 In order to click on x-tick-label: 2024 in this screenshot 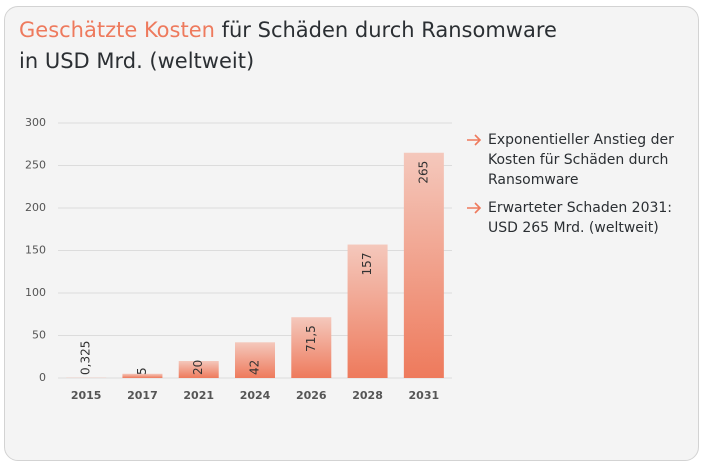, I will do `click(255, 395)`.